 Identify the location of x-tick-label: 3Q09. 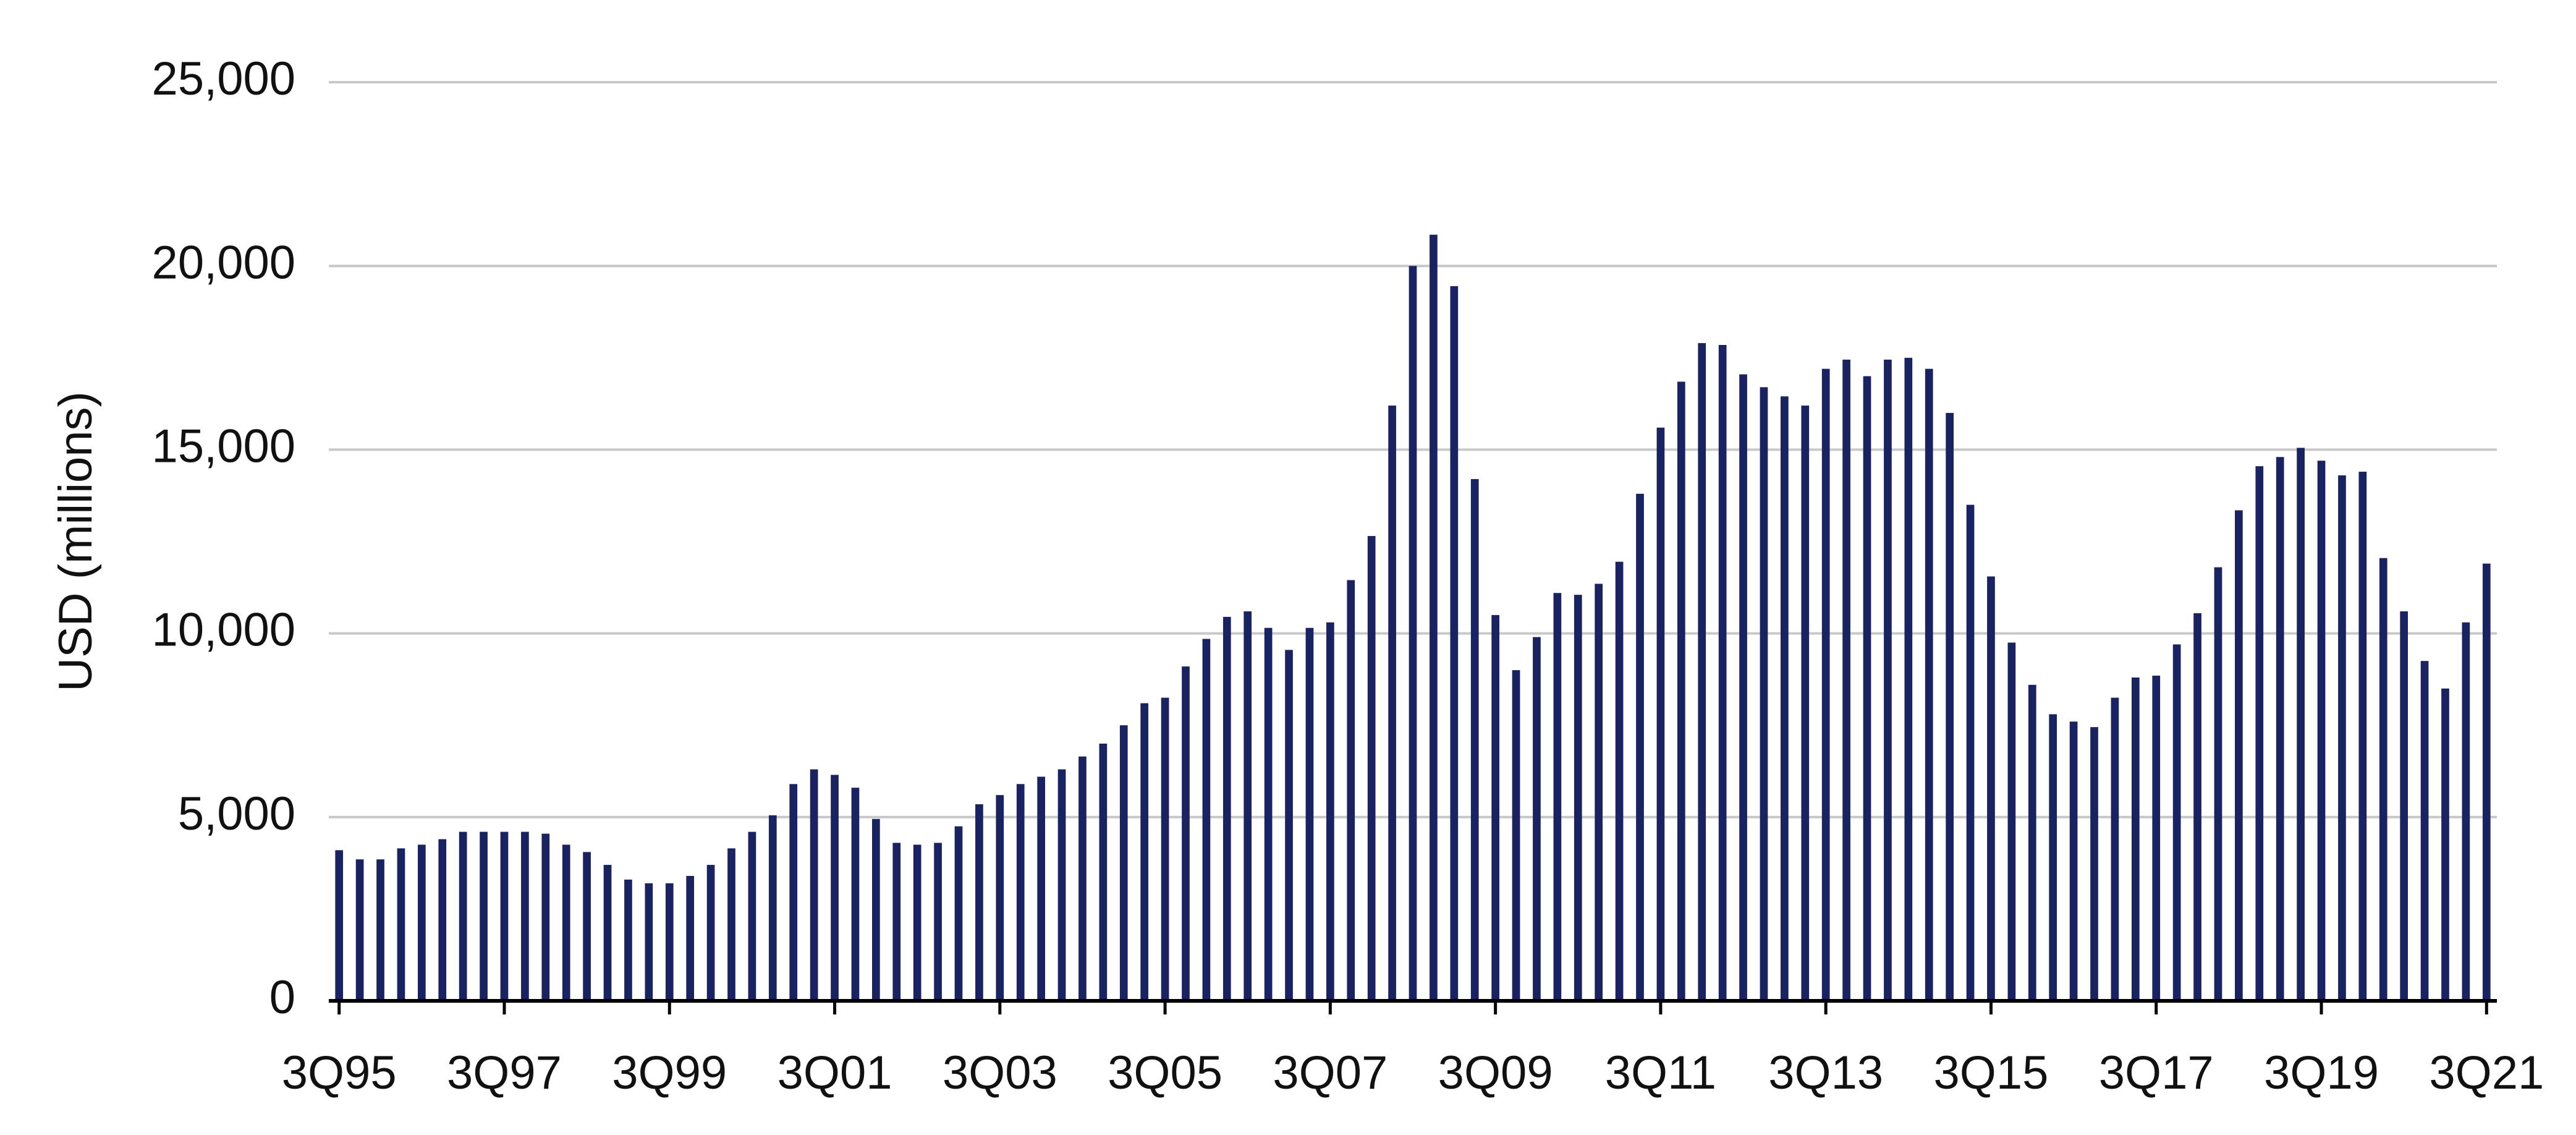
(1495, 1073).